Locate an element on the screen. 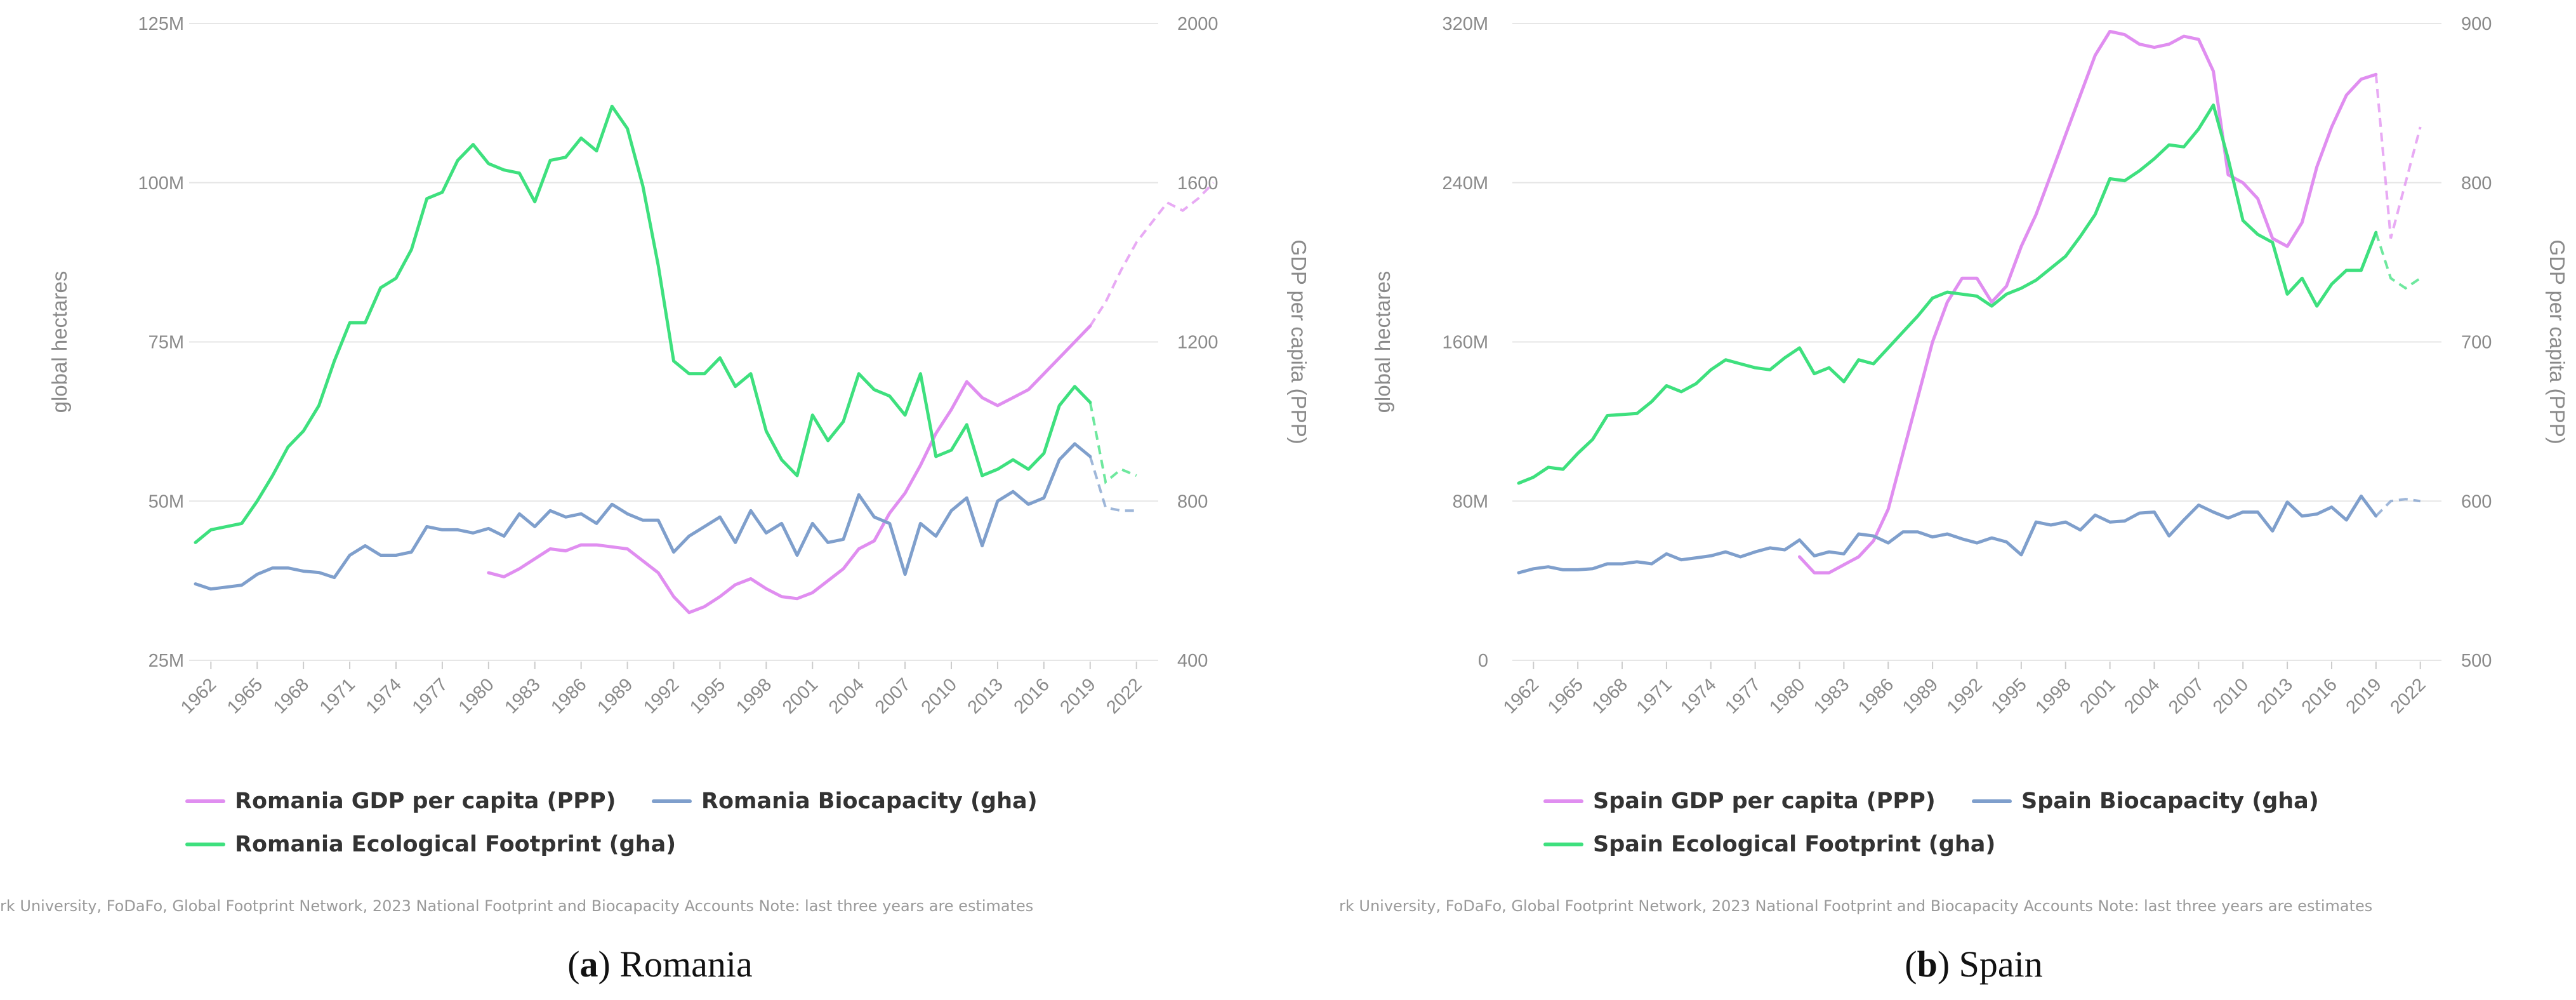 The width and height of the screenshot is (2576, 1000). y-tick-left: 160M is located at coordinates (1465, 343).